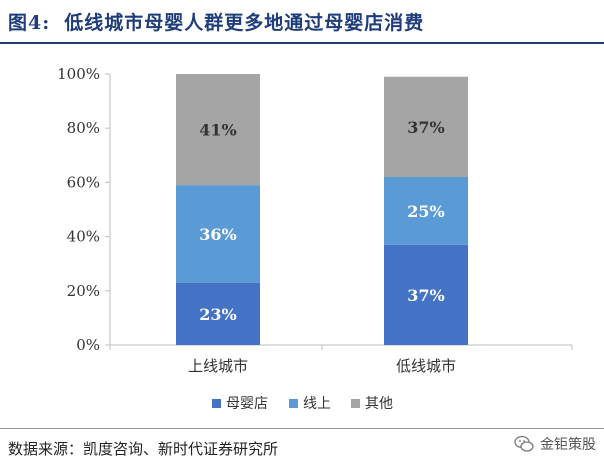 This screenshot has height=473, width=604. Describe the element at coordinates (83, 128) in the screenshot. I see `y-tick-label: 80%` at that location.